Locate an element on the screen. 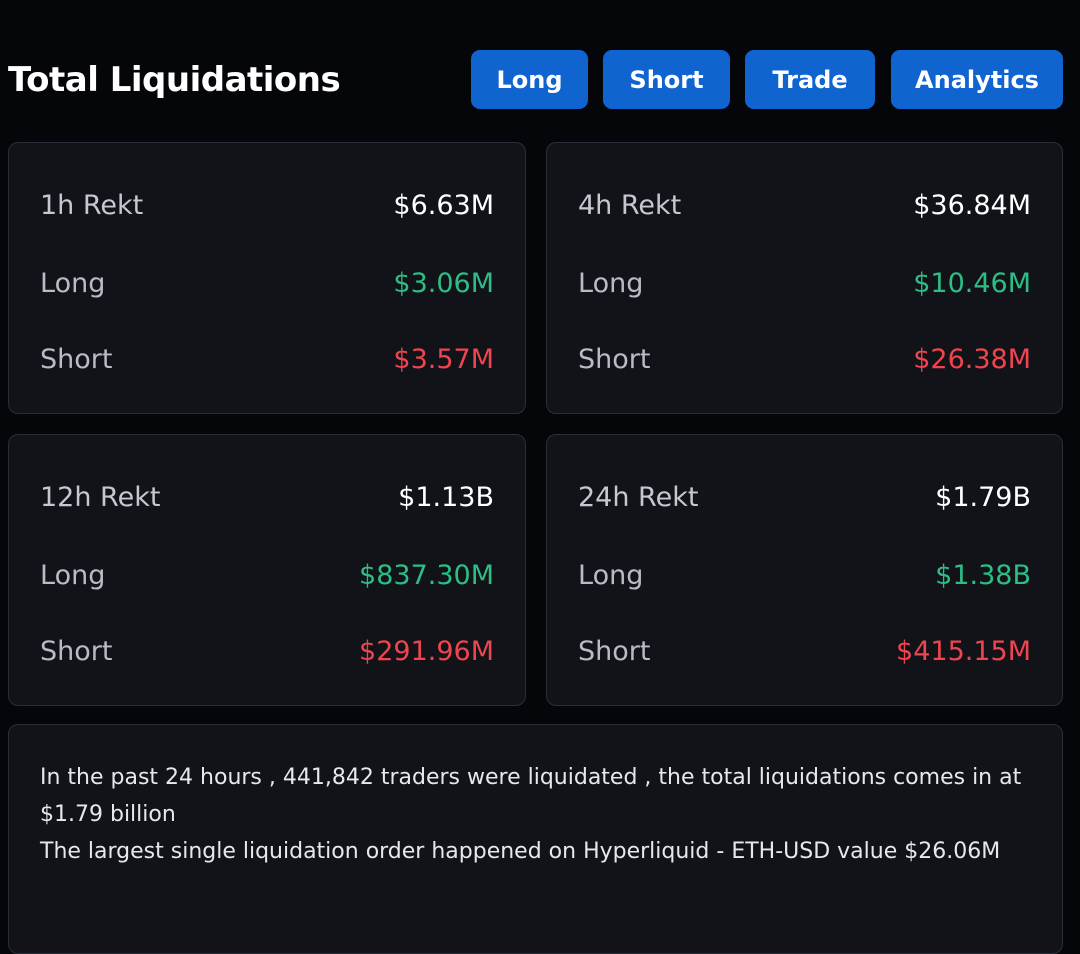 The height and width of the screenshot is (954, 1080). card-title: 12h Rekt is located at coordinates (100, 497).